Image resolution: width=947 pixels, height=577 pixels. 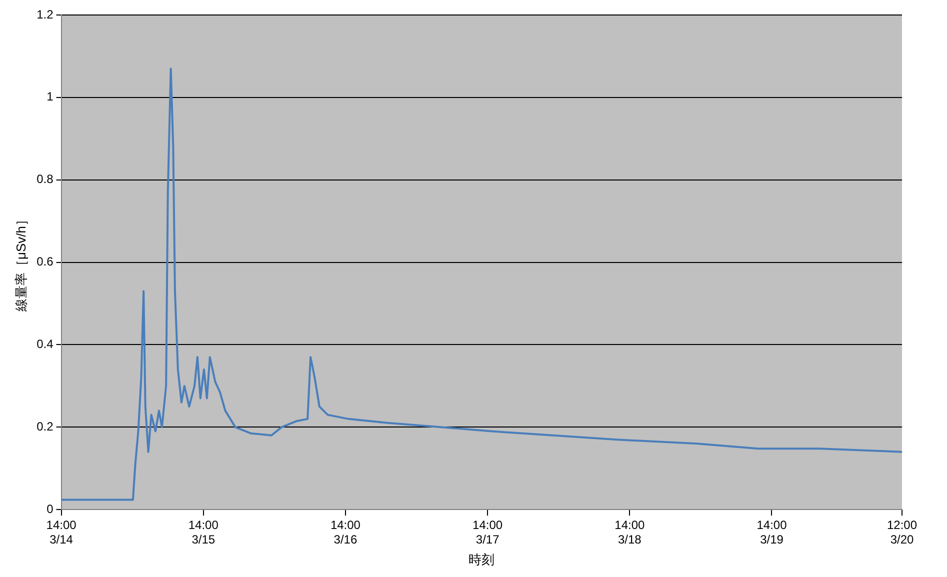 What do you see at coordinates (487, 532) in the screenshot?
I see `x-tick-label: 14:00 3/17` at bounding box center [487, 532].